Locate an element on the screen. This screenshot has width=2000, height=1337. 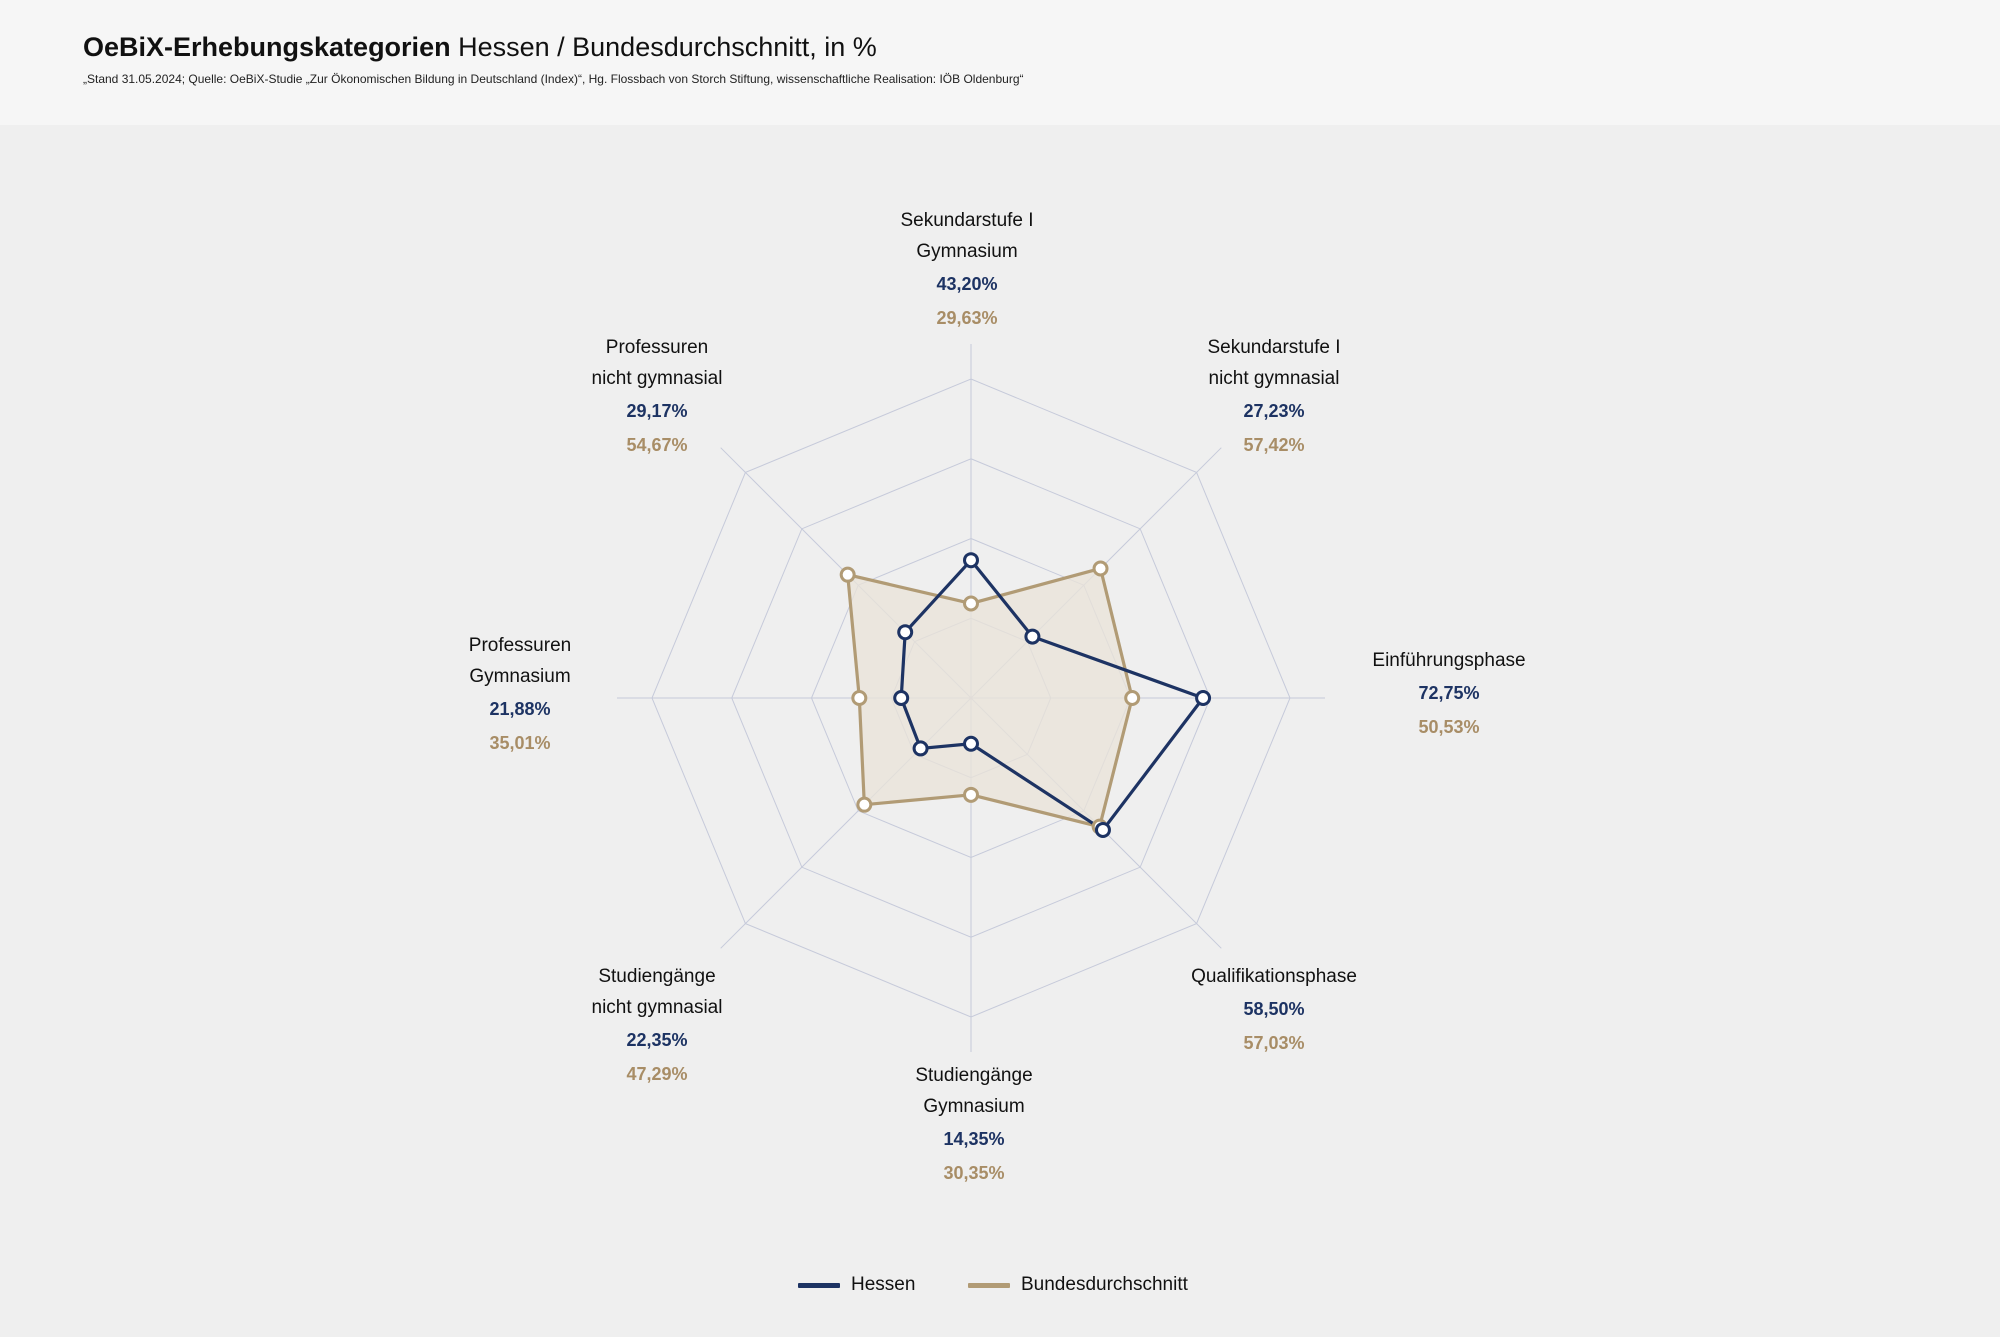
data-label-hessen: 14,35% is located at coordinates (974, 1139).